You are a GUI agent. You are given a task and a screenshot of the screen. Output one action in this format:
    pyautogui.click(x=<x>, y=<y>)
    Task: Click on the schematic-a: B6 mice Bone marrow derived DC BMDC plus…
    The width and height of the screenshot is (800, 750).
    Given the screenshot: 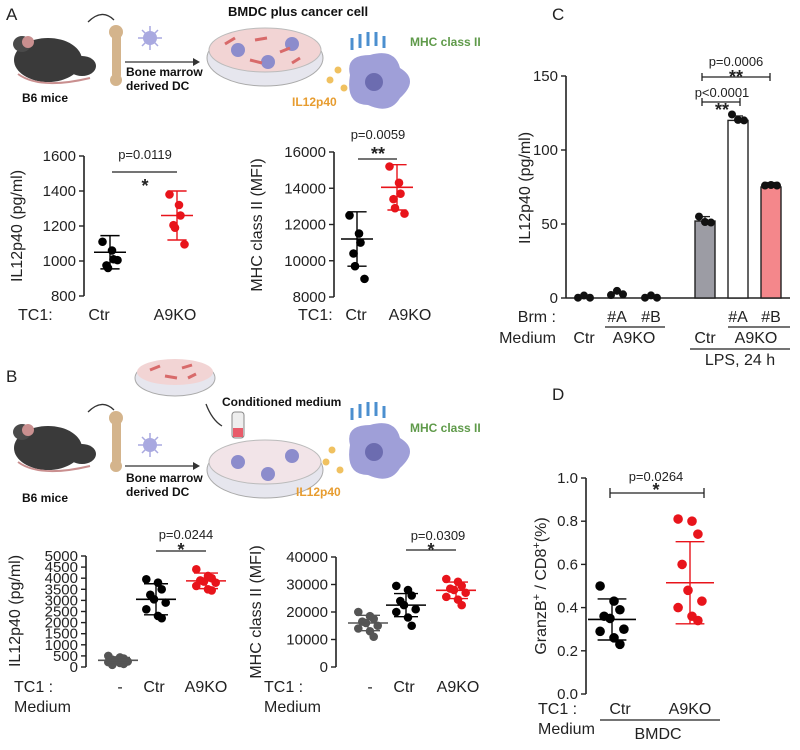 What is the action you would take?
    pyautogui.click(x=247, y=56)
    